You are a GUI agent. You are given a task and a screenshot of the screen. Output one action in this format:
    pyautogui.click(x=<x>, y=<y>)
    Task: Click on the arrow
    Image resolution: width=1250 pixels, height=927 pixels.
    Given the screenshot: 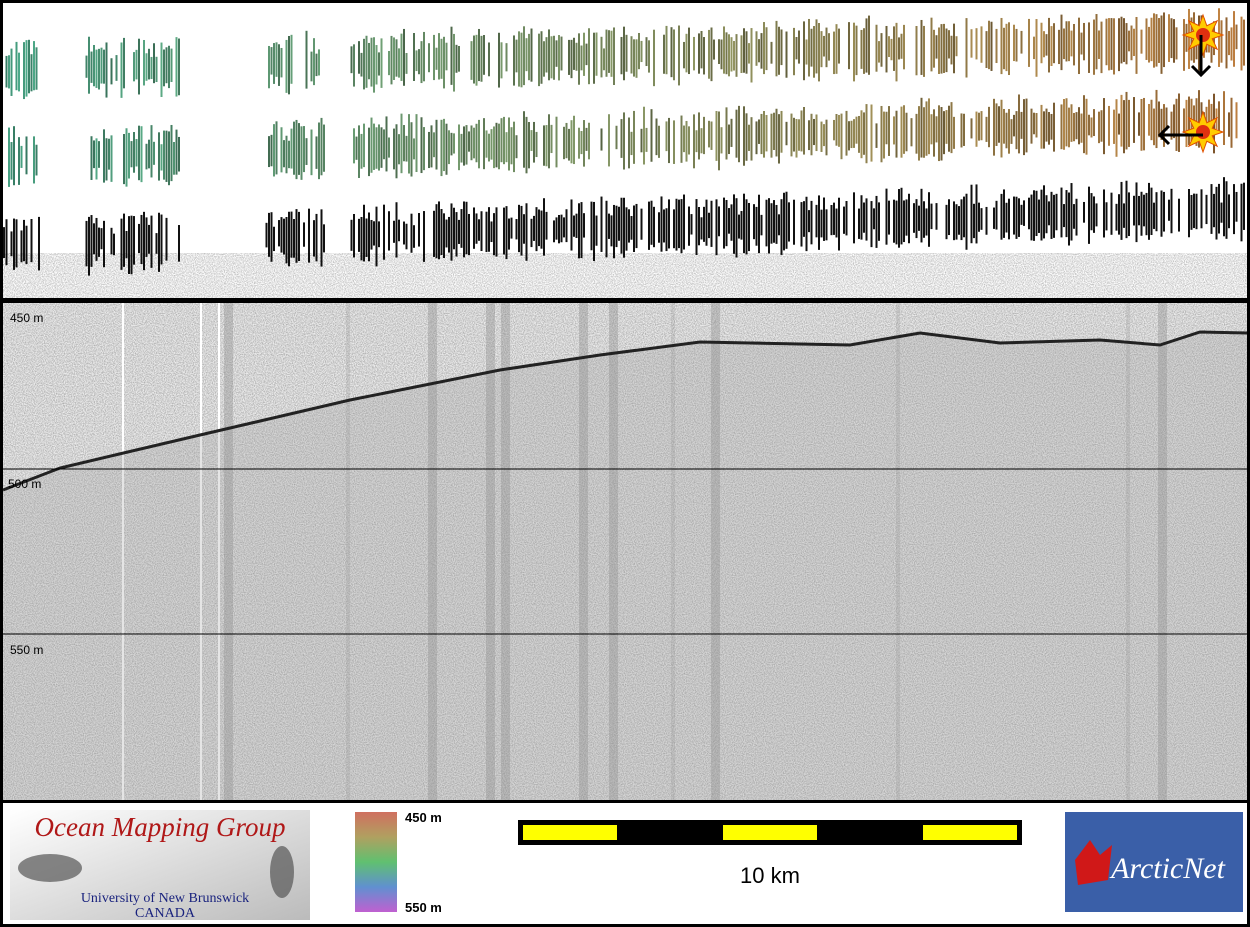 What is the action you would take?
    pyautogui.click(x=1180, y=135)
    